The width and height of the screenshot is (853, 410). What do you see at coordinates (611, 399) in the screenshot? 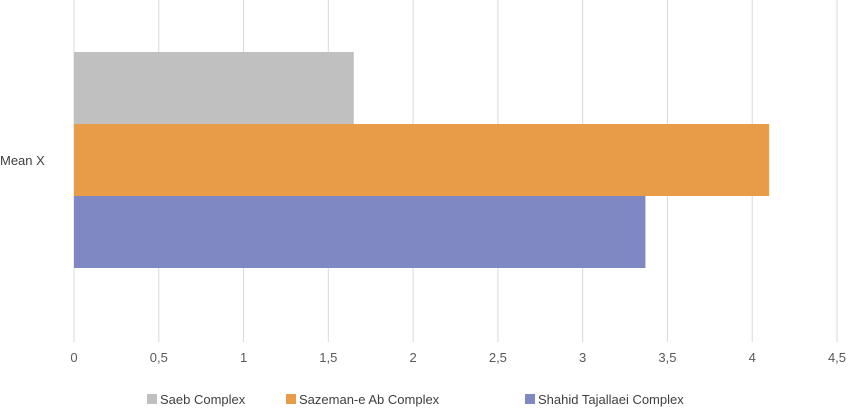
I see `legend-label: Shahid Tajallaei Complex` at bounding box center [611, 399].